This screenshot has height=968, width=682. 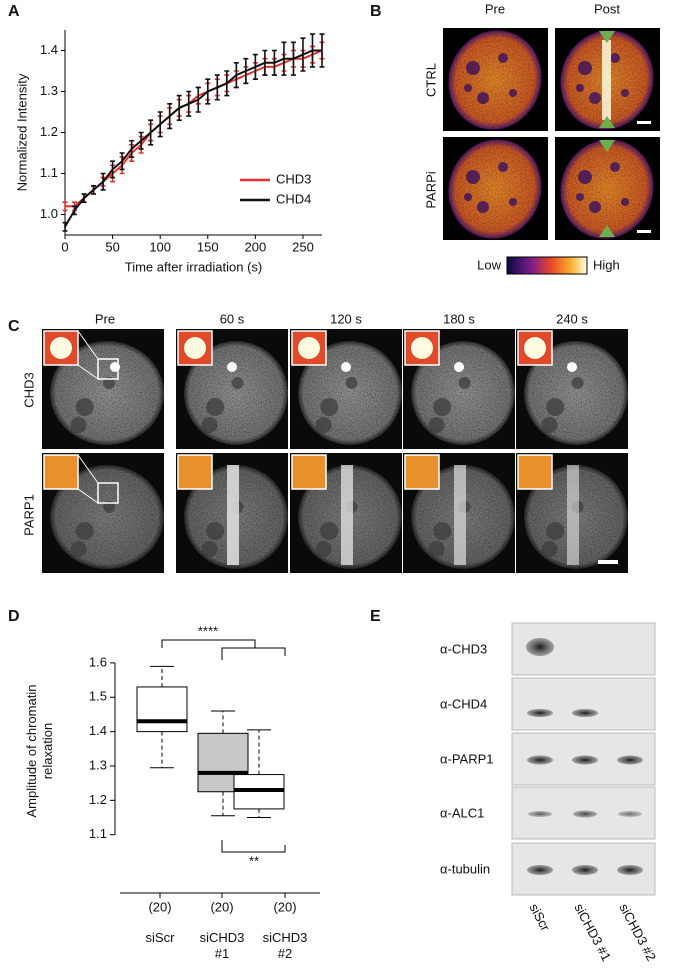 What do you see at coordinates (14, 616) in the screenshot?
I see `panel-label: D` at bounding box center [14, 616].